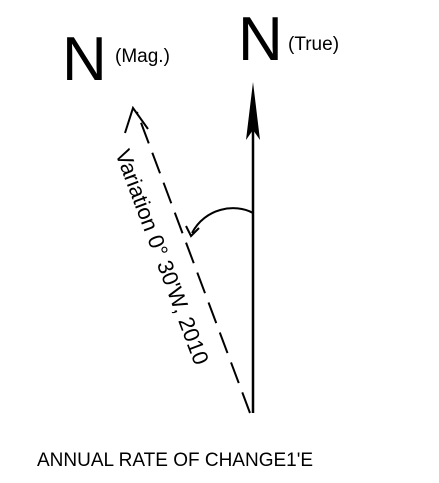 The image size is (439, 483). Describe the element at coordinates (192, 231) in the screenshot. I see `variation-arc-arrowhead` at that location.